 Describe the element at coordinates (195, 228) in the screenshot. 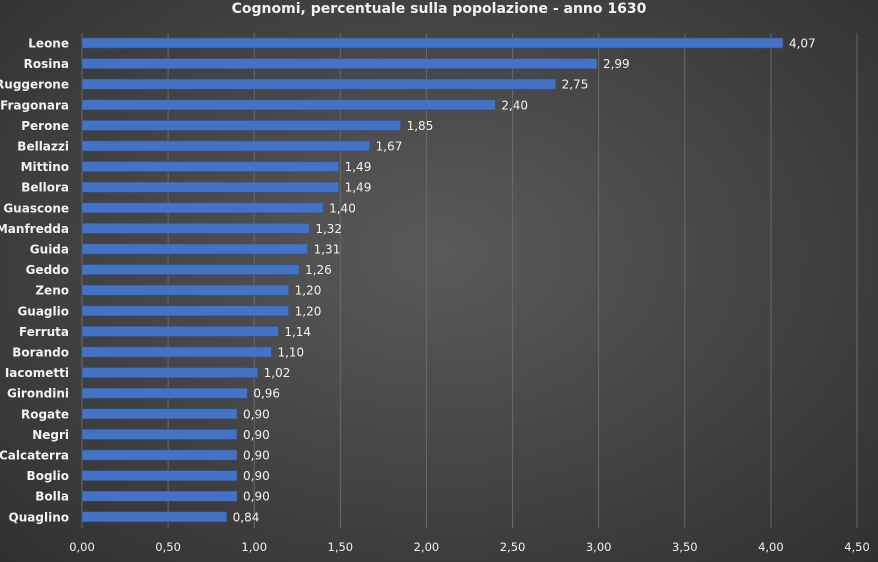

I see `bar-manfredda` at that location.